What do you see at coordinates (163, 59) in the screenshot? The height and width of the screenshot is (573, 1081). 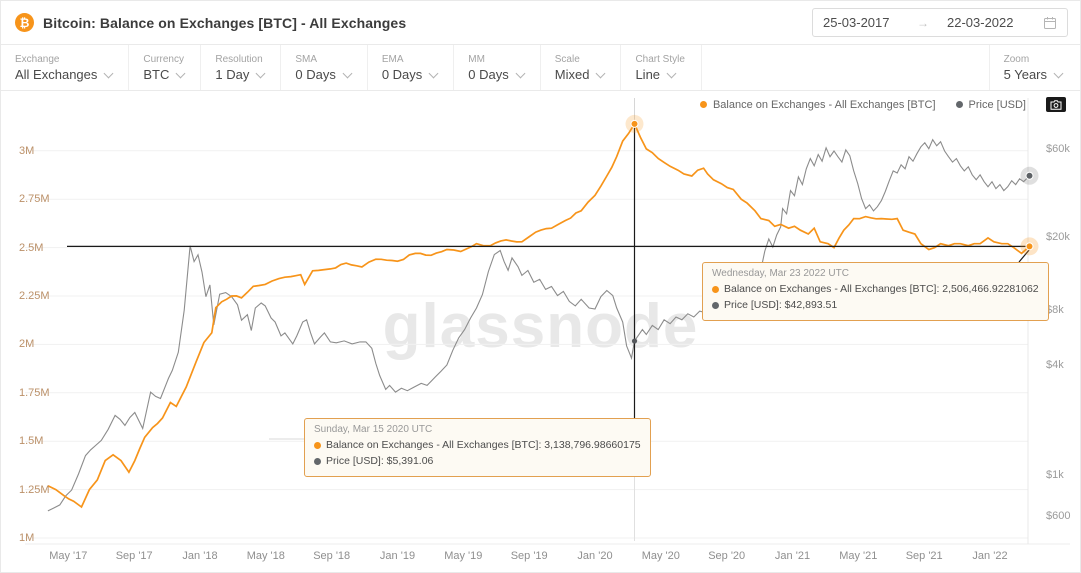 I see `dropdown-label: Currency` at bounding box center [163, 59].